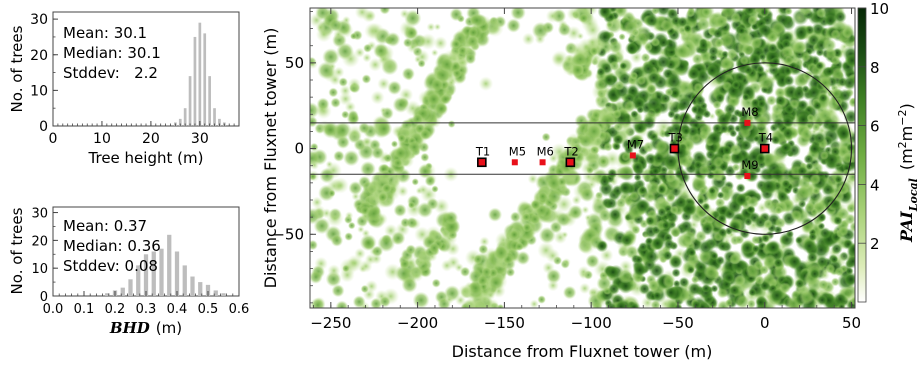 The image size is (921, 365). I want to click on colorbar-label-unit-mid: m, so click(906, 134).